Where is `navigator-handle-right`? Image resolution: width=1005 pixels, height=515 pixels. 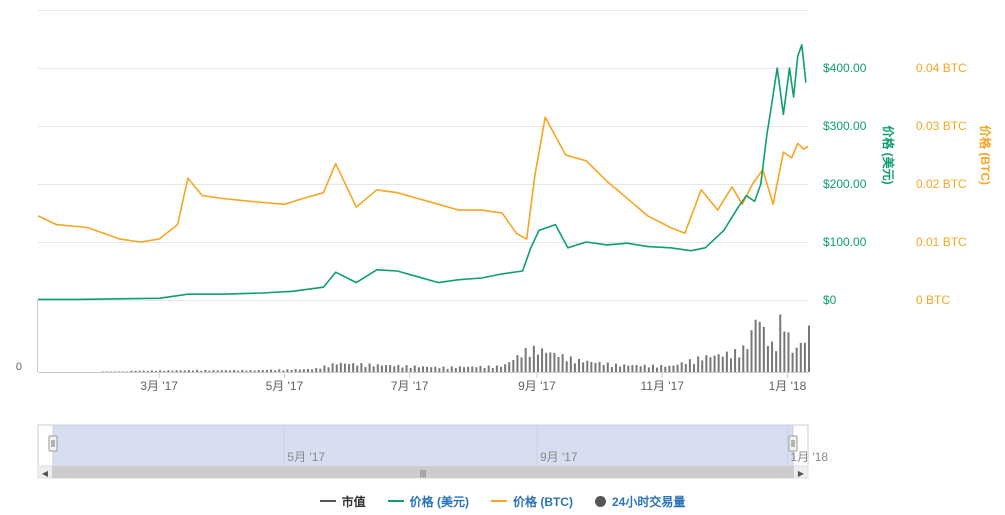
navigator-handle-right is located at coordinates (793, 443).